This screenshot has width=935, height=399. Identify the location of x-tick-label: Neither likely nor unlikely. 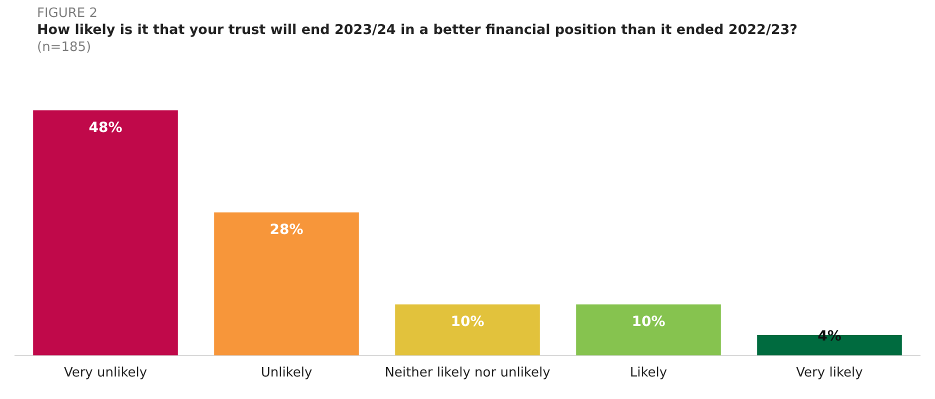
(467, 373).